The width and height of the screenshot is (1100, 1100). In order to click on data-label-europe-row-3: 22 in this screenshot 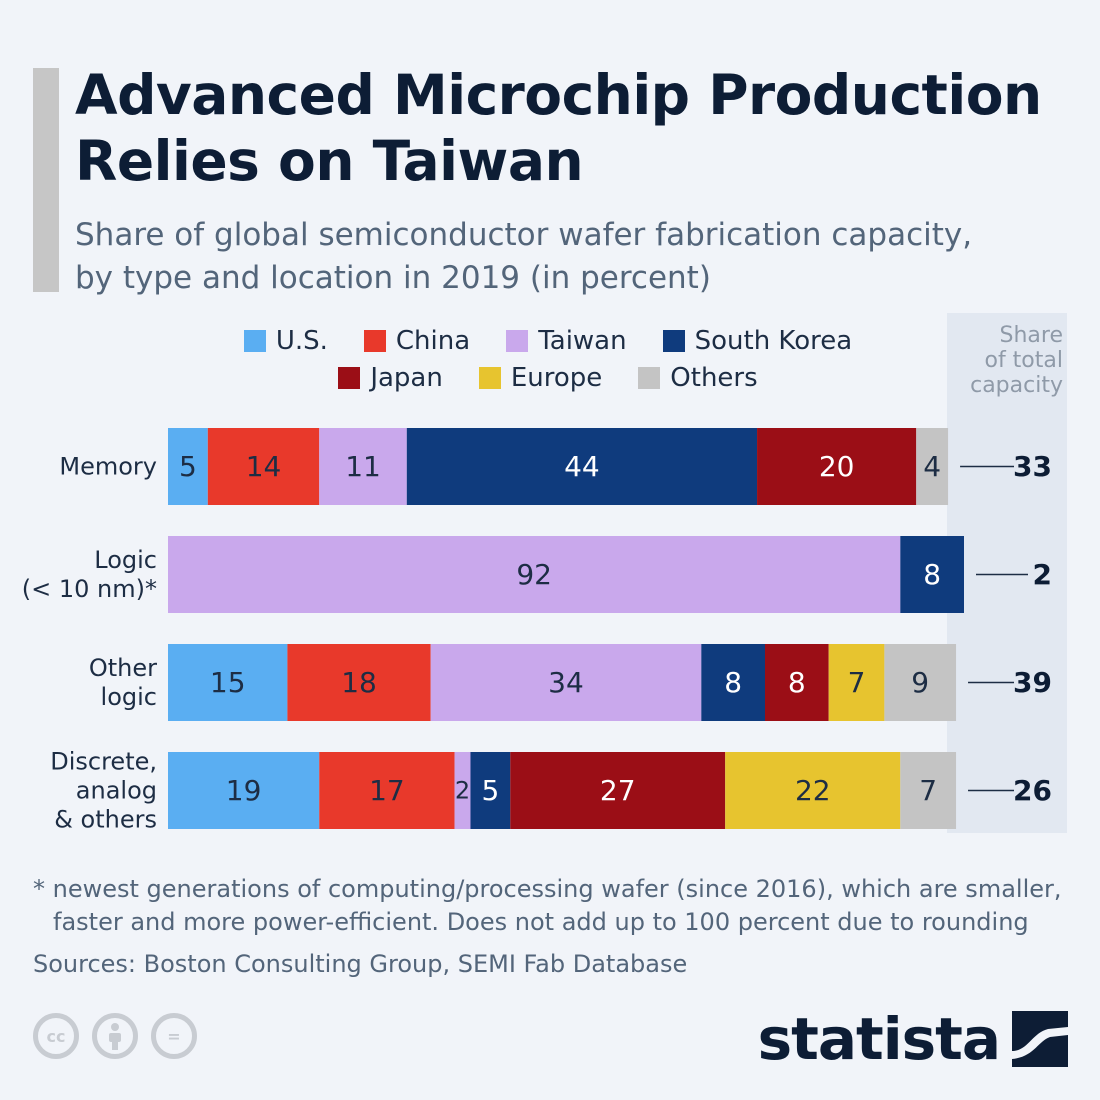, I will do `click(813, 790)`.